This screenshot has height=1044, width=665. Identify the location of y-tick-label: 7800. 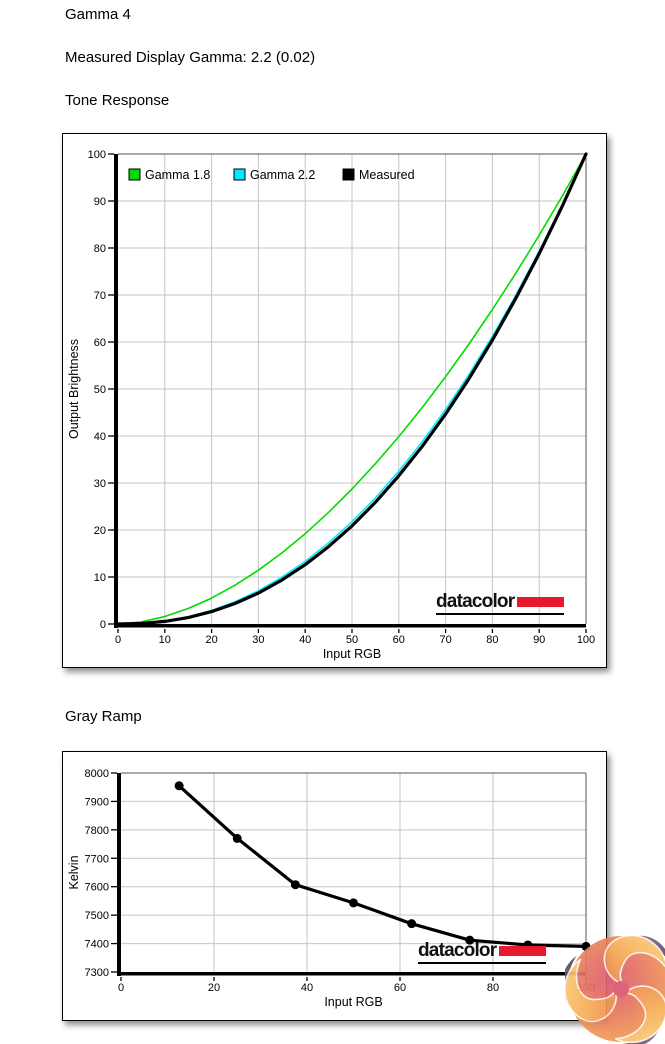
(97, 831).